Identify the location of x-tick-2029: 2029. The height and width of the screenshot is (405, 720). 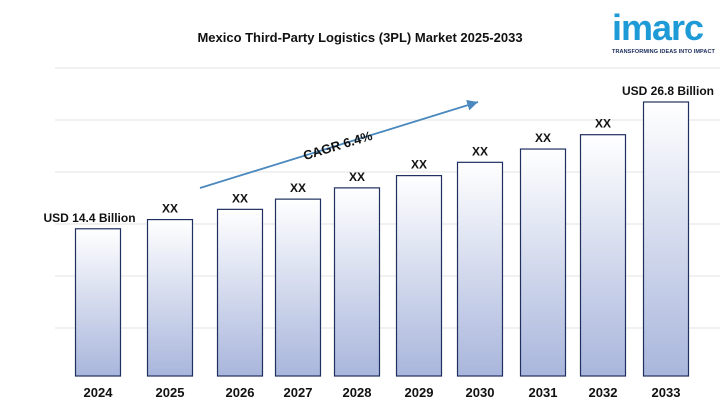
(419, 392).